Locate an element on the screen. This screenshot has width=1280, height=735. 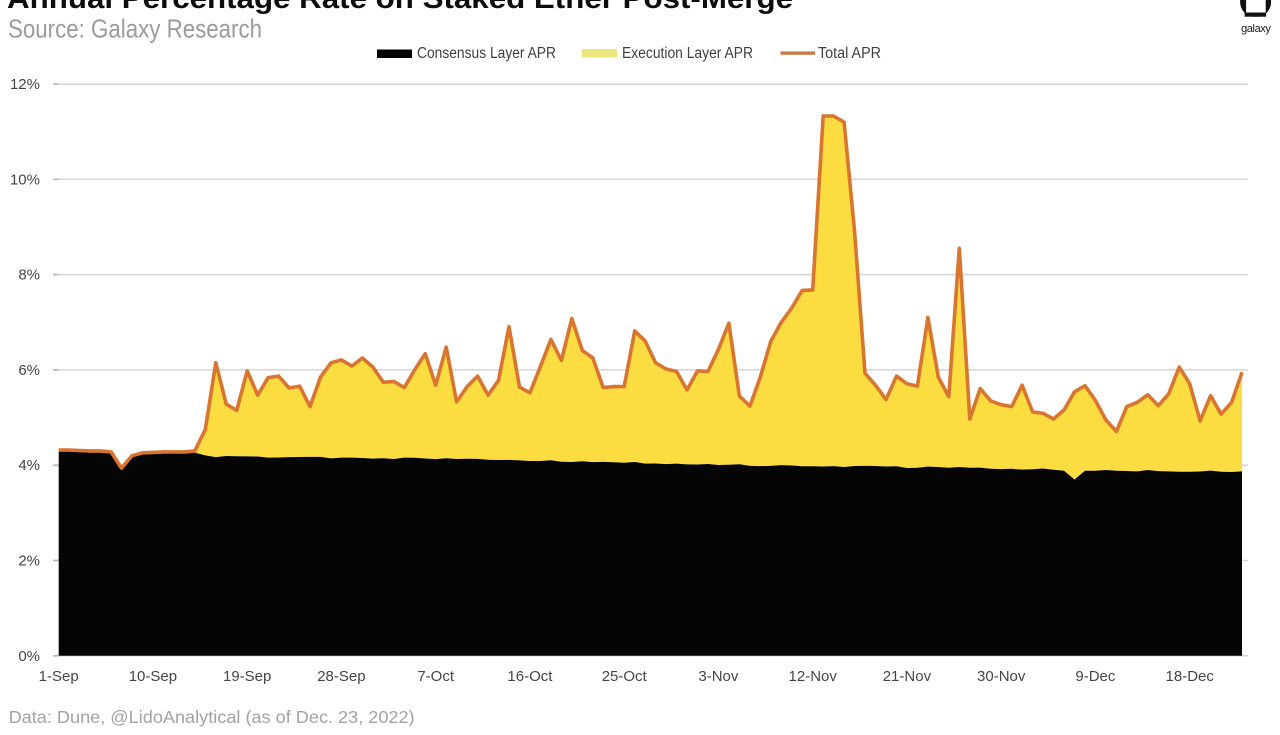
svg-text: Consensus Layer APR is located at coordinates (486, 53).